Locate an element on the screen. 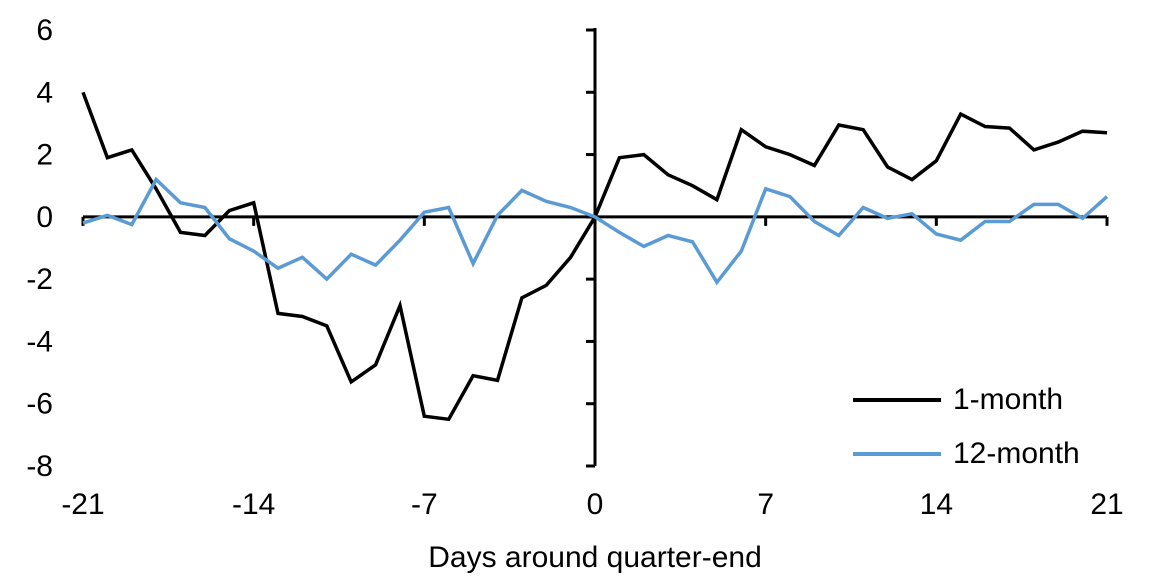 The height and width of the screenshot is (584, 1152). legend-item-12-month: 12-month is located at coordinates (966, 454).